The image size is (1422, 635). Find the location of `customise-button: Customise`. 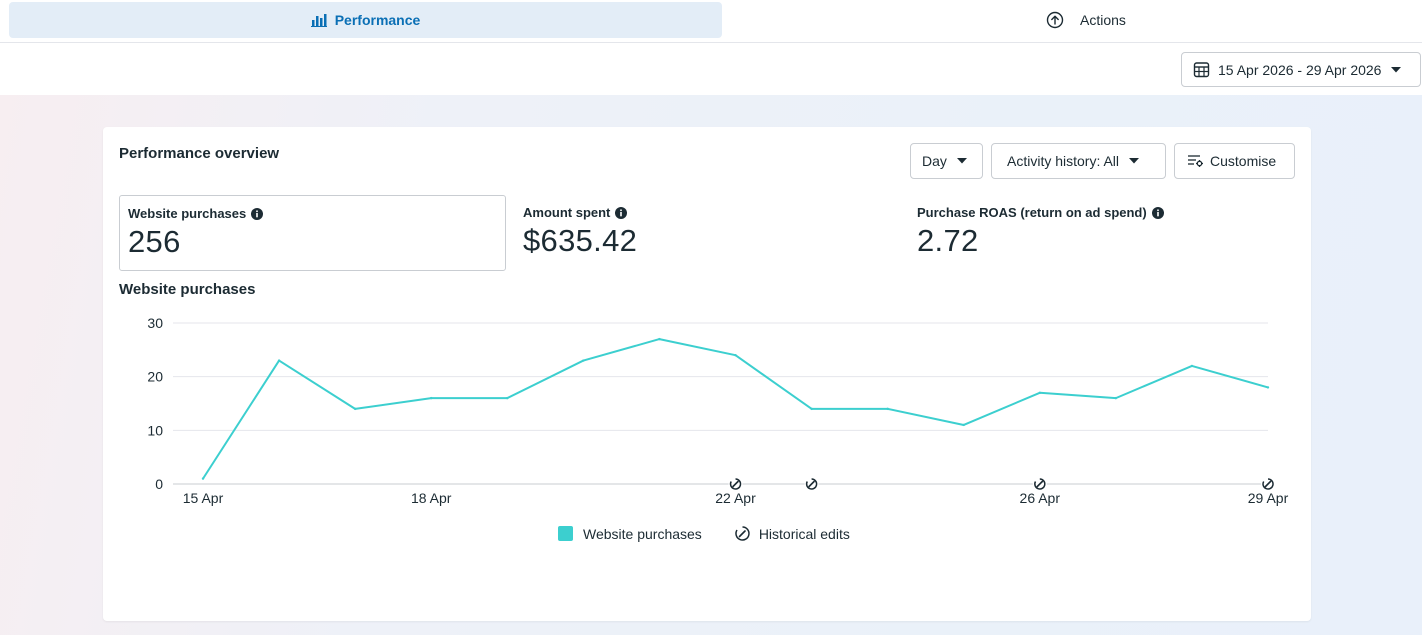

customise-button: Customise is located at coordinates (1234, 161).